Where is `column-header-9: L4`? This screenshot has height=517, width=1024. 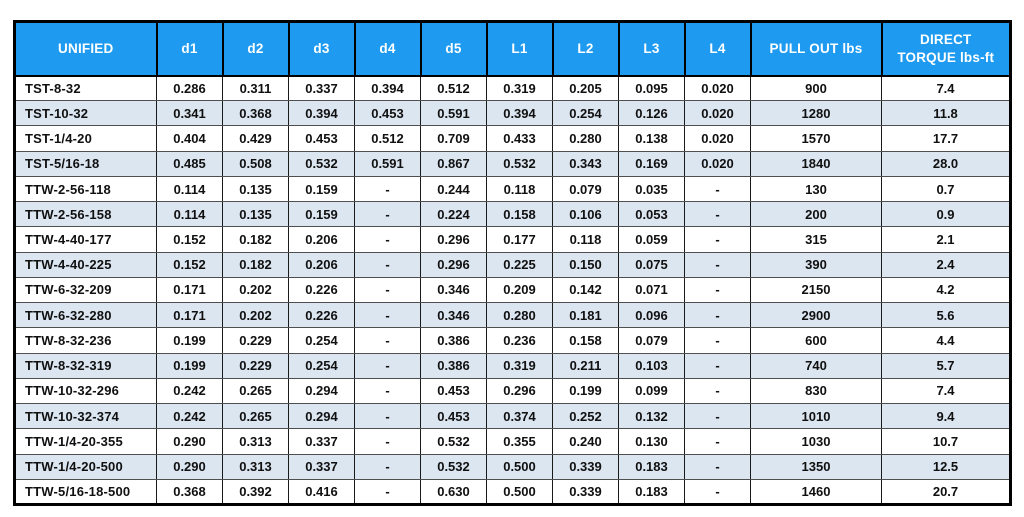 column-header-9: L4 is located at coordinates (717, 48).